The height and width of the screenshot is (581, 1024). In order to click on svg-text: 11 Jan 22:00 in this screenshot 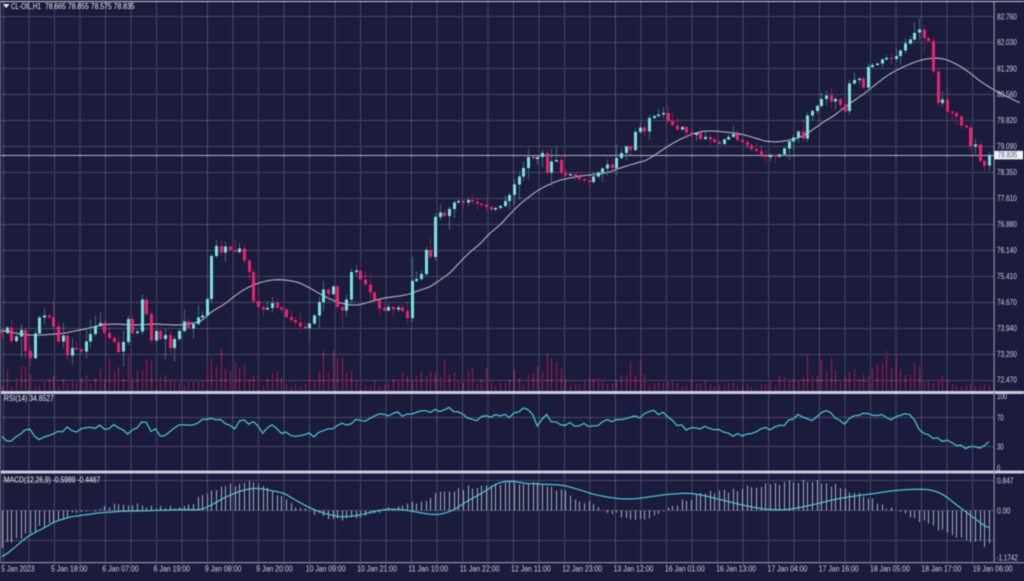, I will do `click(480, 568)`.